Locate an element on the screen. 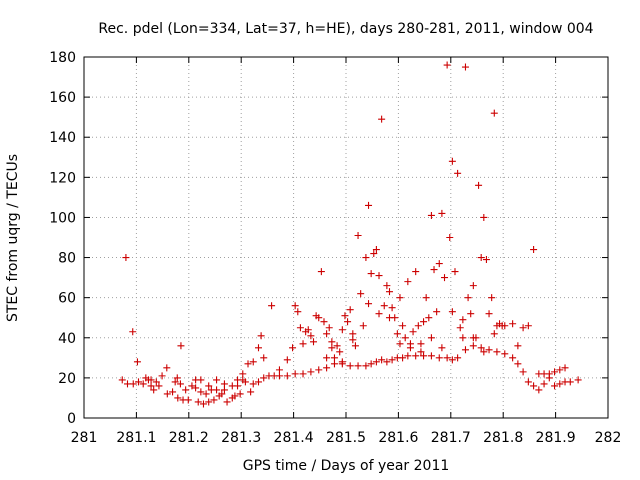 The height and width of the screenshot is (480, 640). y-tick-label: 40 is located at coordinates (67, 339).